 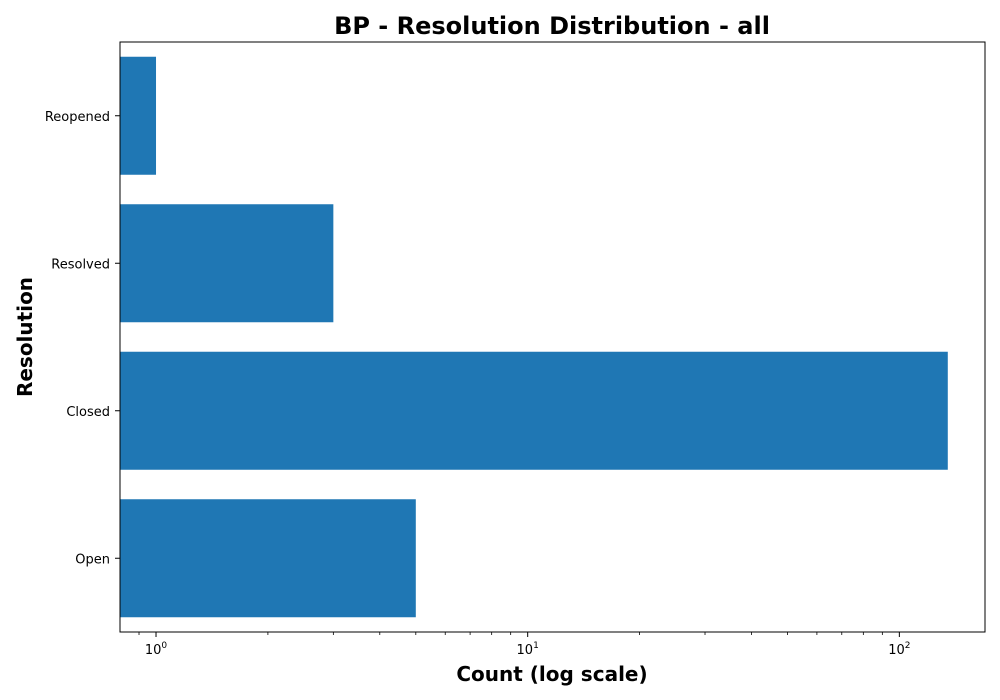 I want to click on chart-title: BP - Resolution Distribution - all, so click(x=552, y=26).